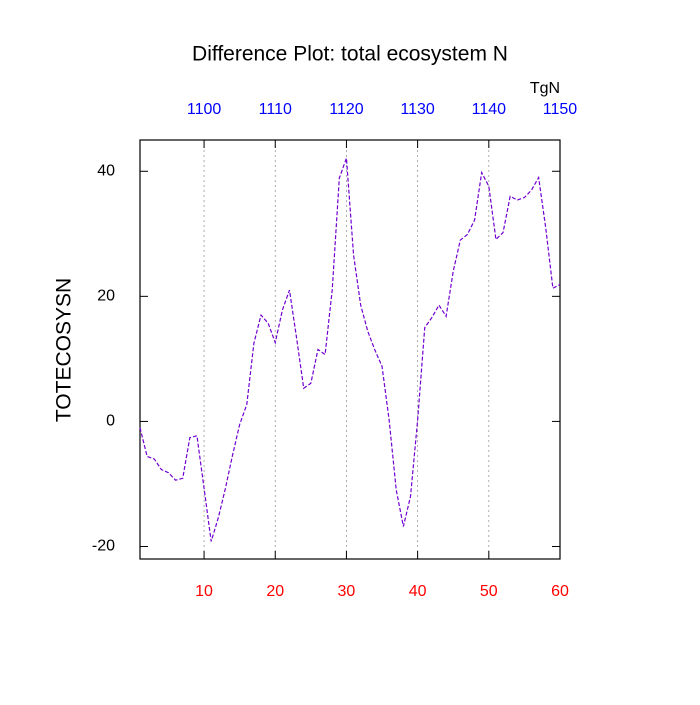 The image size is (700, 705). I want to click on x-tick-label: 20, so click(275, 591).